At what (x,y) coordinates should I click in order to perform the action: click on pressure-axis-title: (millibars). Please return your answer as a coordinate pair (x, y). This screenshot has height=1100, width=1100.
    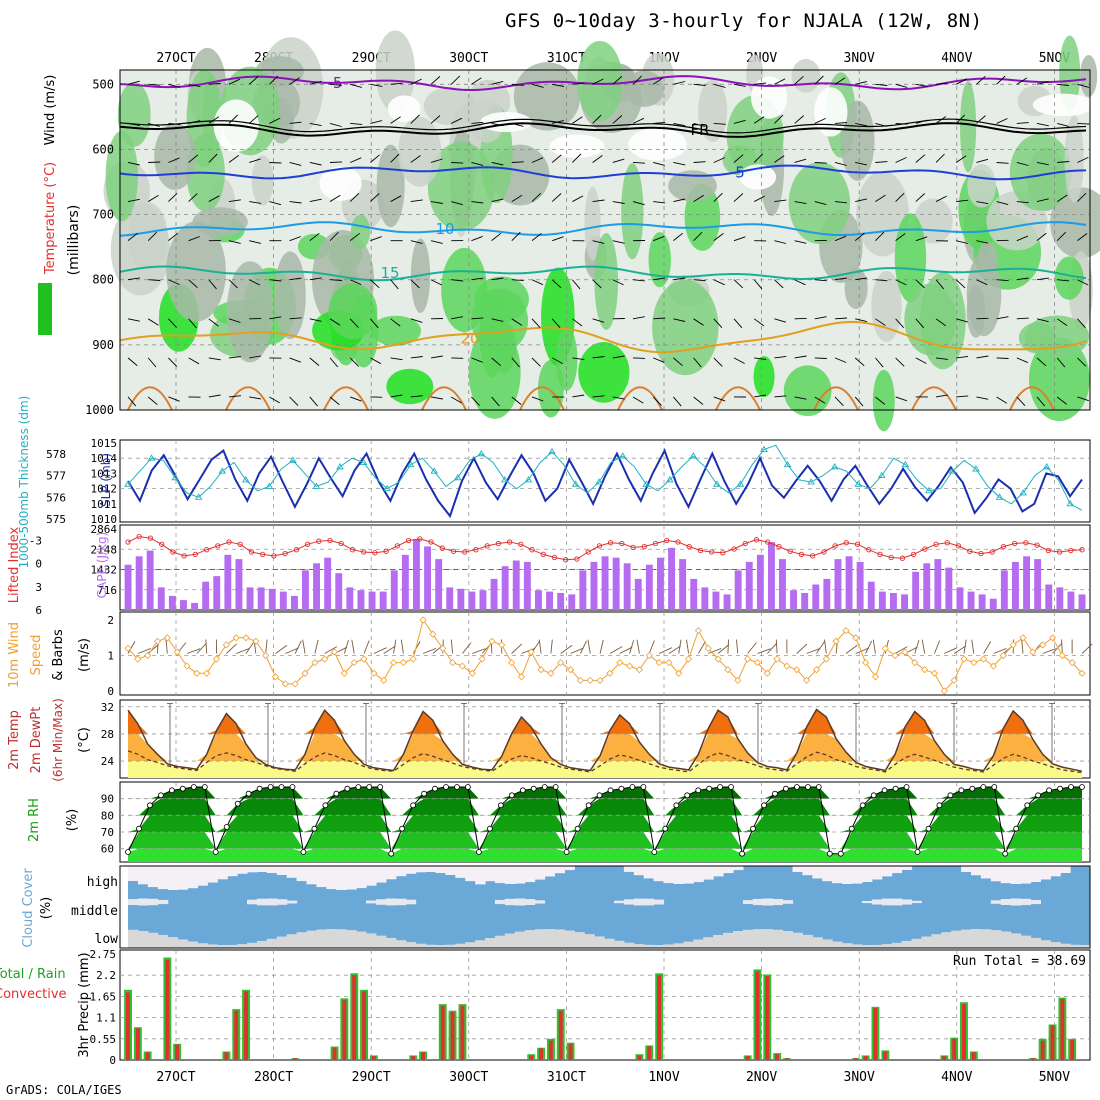
    Looking at the image, I should click on (74, 240).